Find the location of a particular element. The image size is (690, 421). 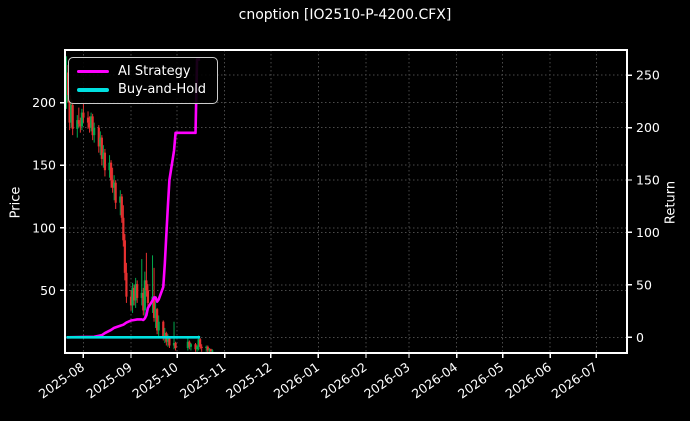

x-tick-label: 2026-01 is located at coordinates (296, 380).